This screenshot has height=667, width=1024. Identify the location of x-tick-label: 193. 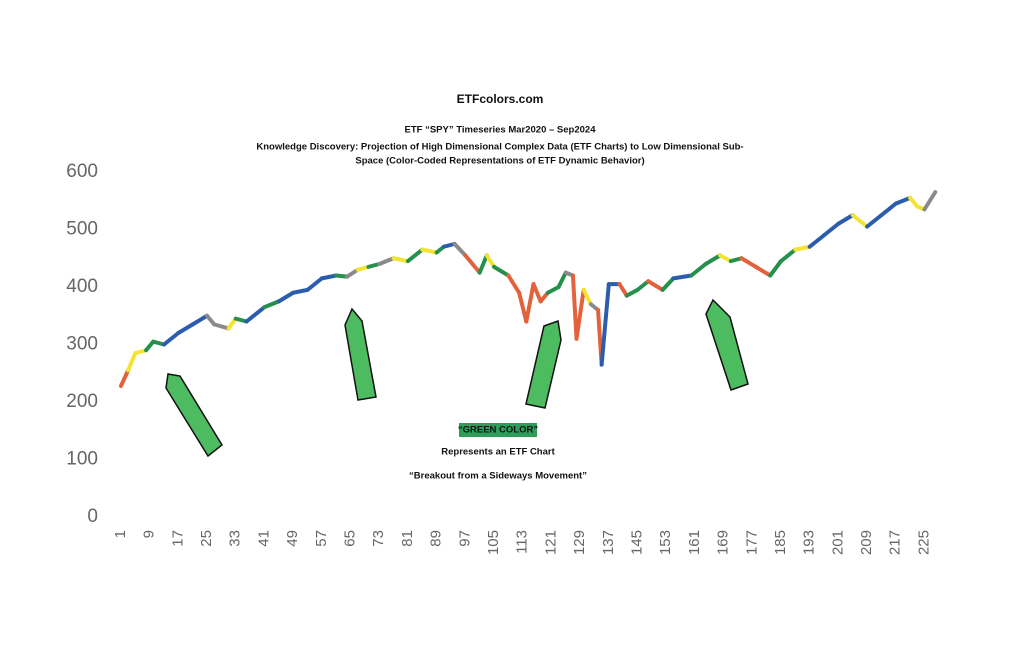
(809, 542).